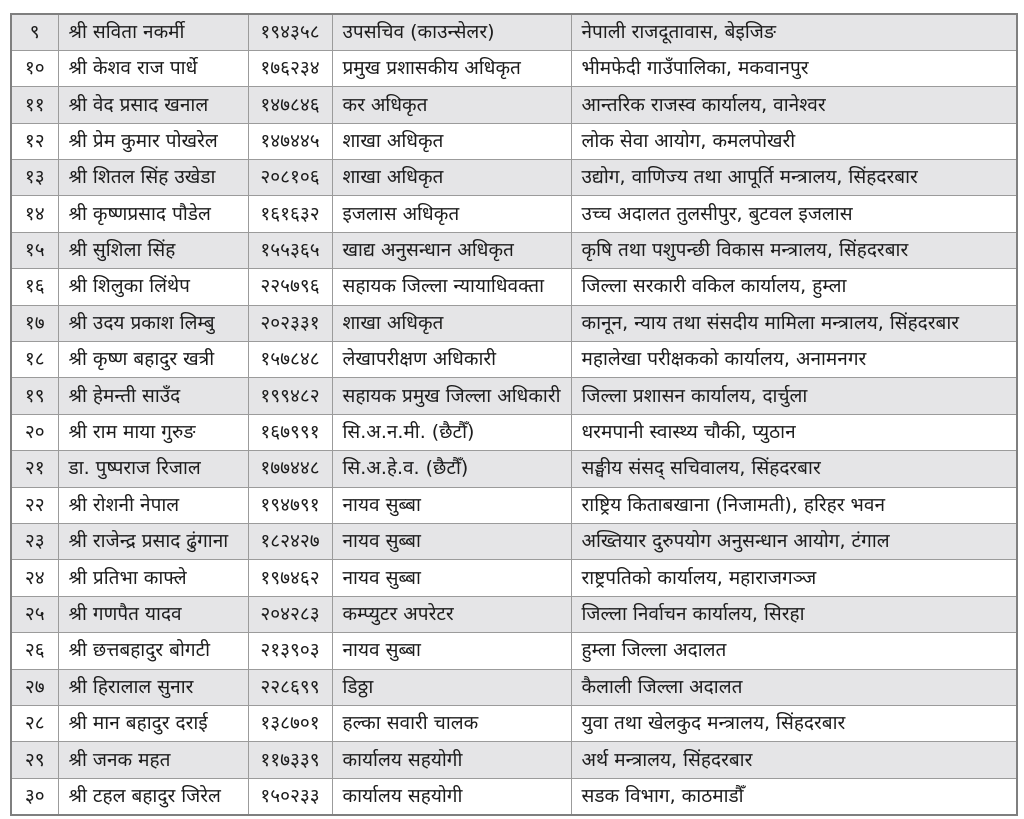 This screenshot has height=819, width=1024. What do you see at coordinates (153, 505) in the screenshot?
I see `cell-name: श्री रोशनी नेपाल` at bounding box center [153, 505].